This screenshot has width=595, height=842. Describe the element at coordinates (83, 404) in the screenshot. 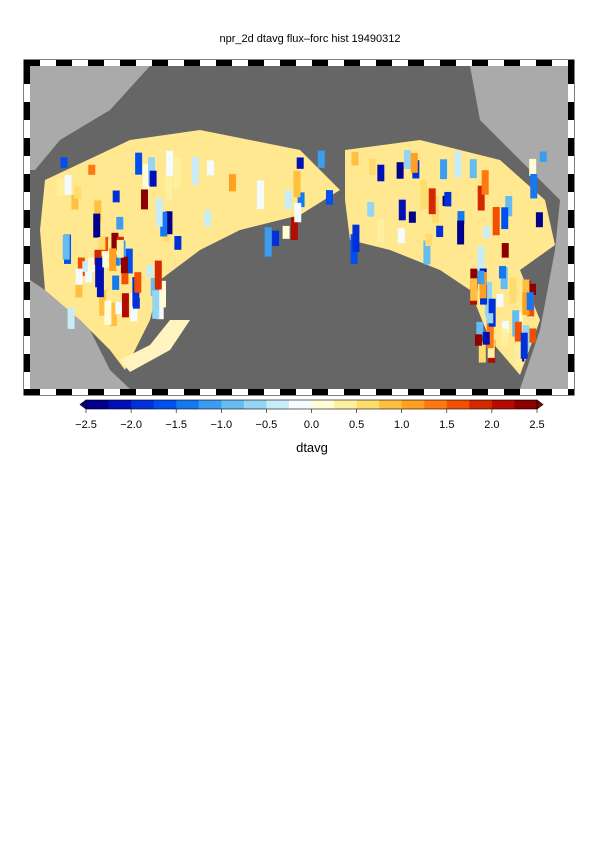

I see `colorbar-end` at that location.